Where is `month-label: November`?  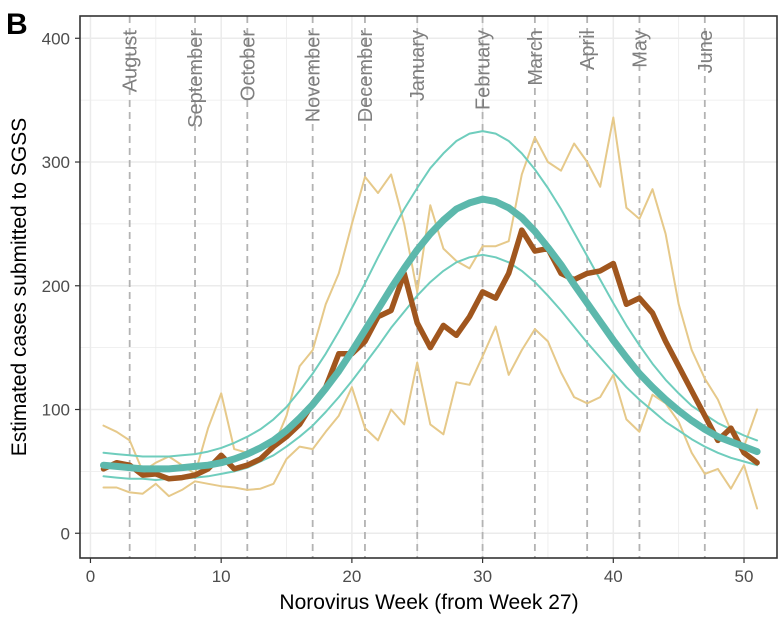
month-label: November is located at coordinates (314, 76).